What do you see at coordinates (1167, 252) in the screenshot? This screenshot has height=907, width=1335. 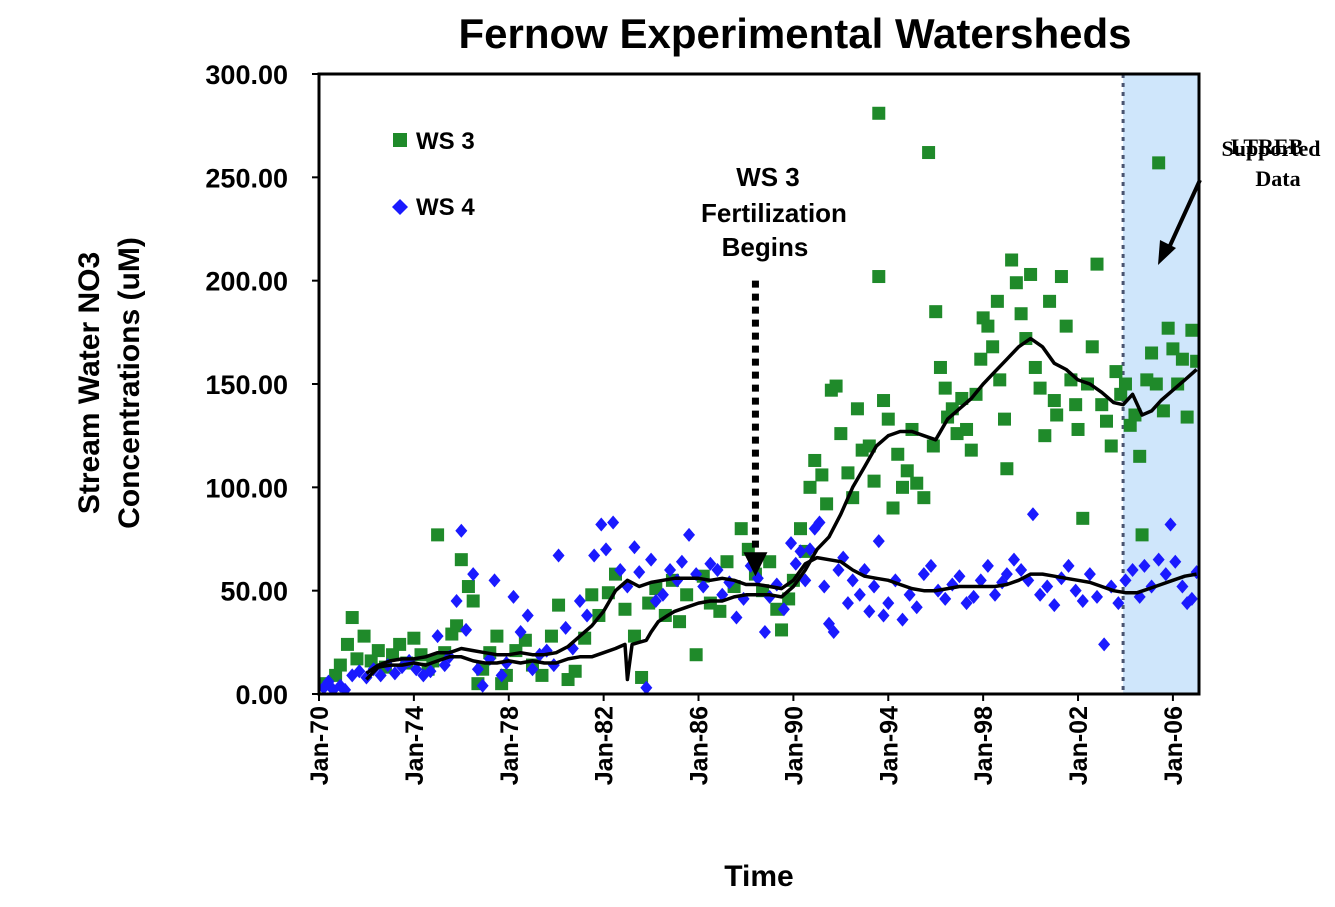 I see `ltreb-arrow-head` at bounding box center [1167, 252].